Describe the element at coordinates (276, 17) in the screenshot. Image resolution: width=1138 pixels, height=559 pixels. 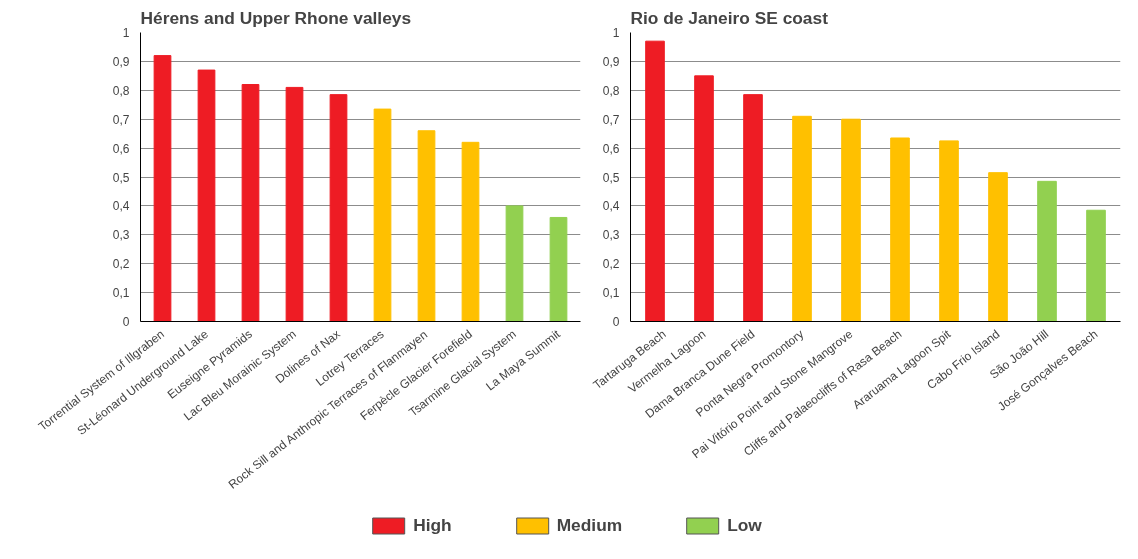
I see `chart-title: Hérens and Upper Rhone valleys` at that location.